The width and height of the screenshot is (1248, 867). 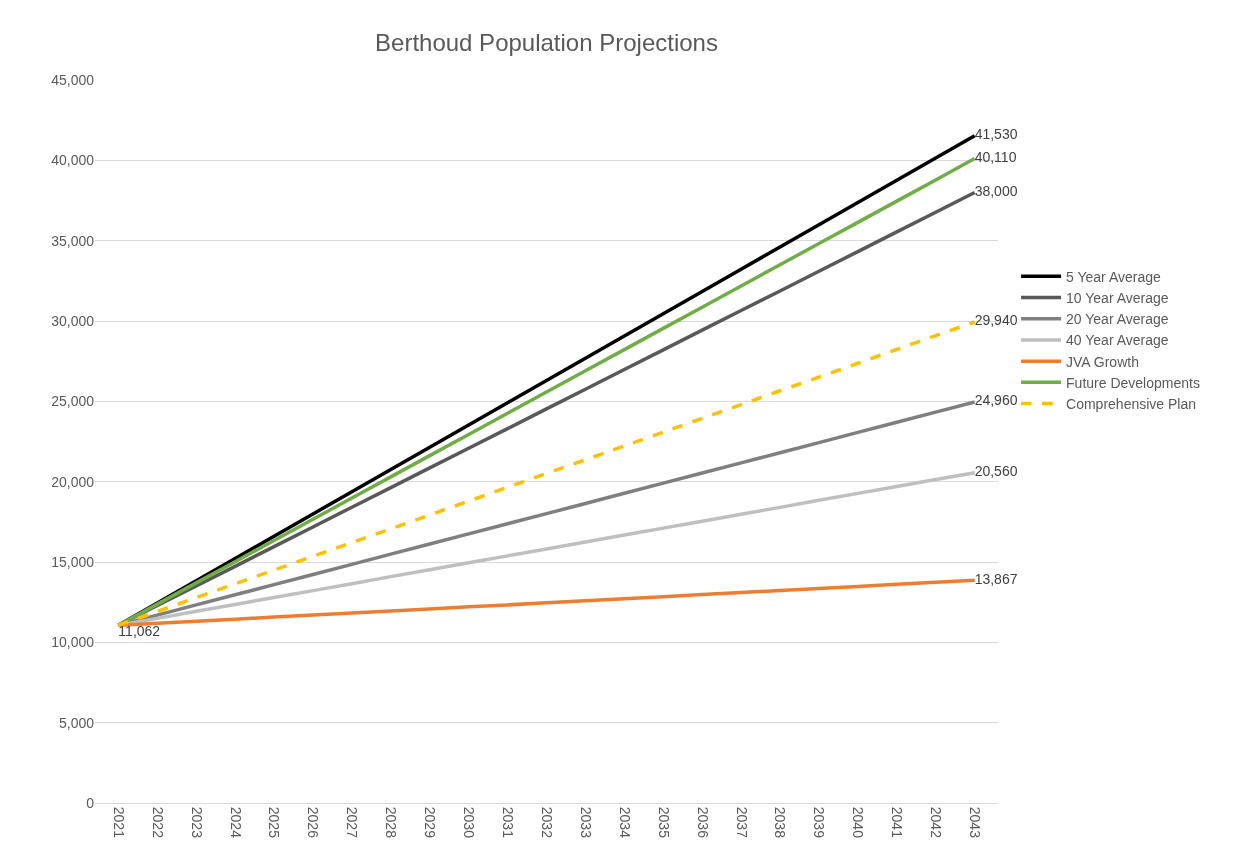 I want to click on x-tick-label: 2024, so click(x=235, y=822).